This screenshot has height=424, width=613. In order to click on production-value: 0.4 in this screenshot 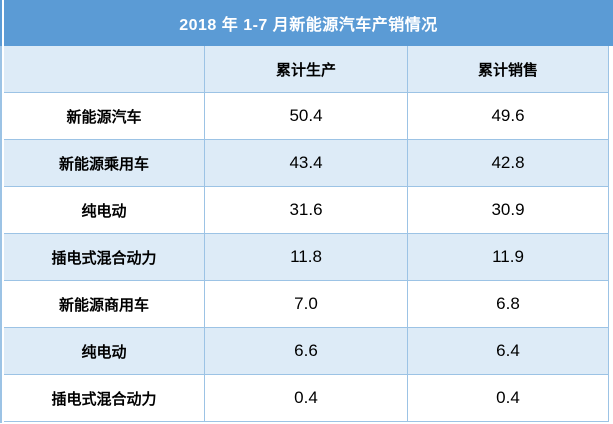, I will do `click(306, 398)`.